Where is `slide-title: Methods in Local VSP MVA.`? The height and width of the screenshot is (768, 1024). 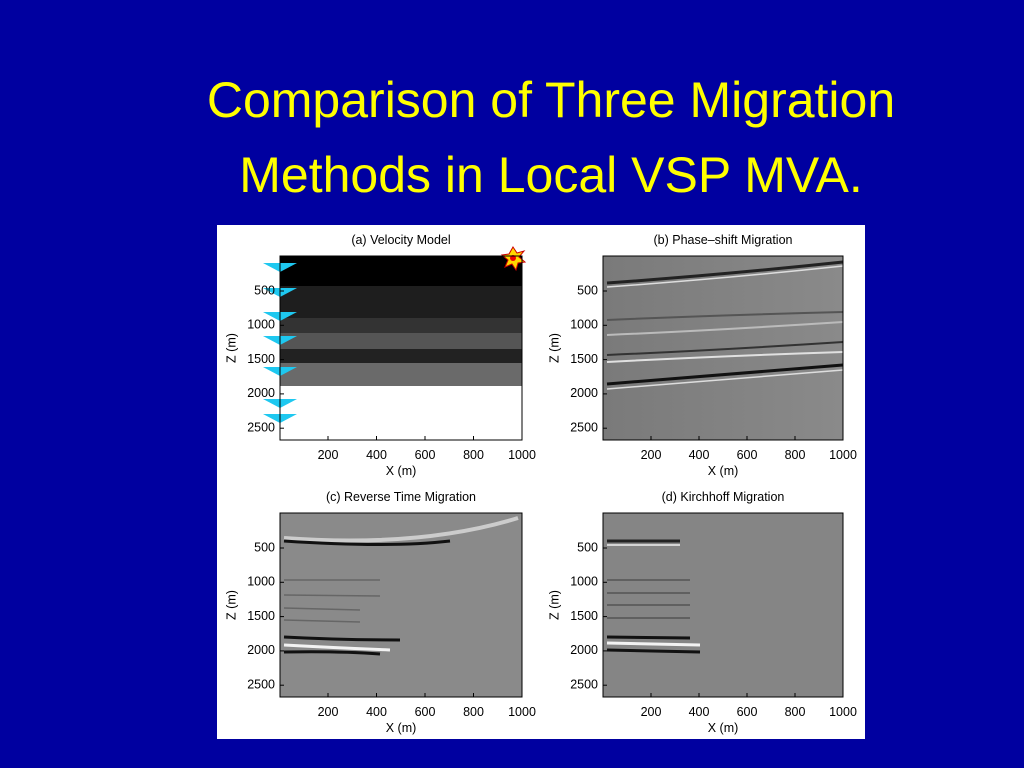
slide-title: Methods in Local VSP MVA. is located at coordinates (550, 175).